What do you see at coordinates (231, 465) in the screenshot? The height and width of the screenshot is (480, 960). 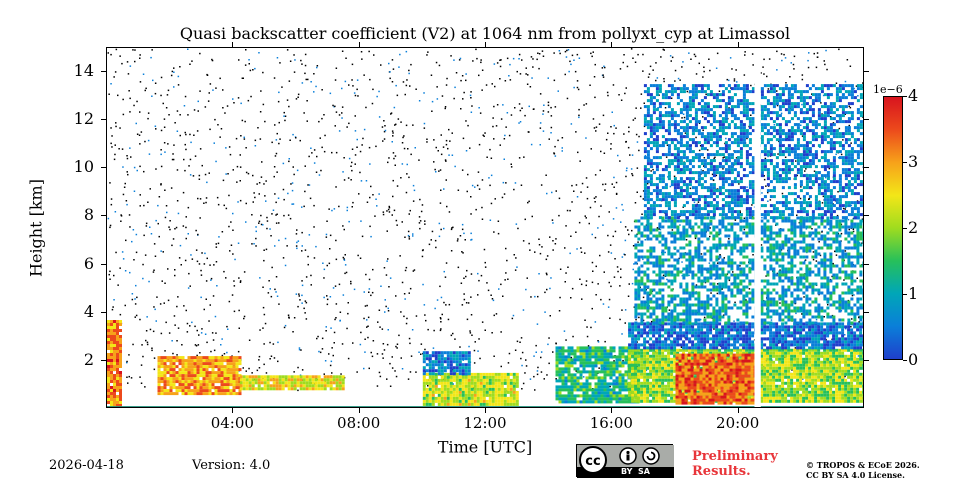 I see `footer-version: Version: 4.0` at bounding box center [231, 465].